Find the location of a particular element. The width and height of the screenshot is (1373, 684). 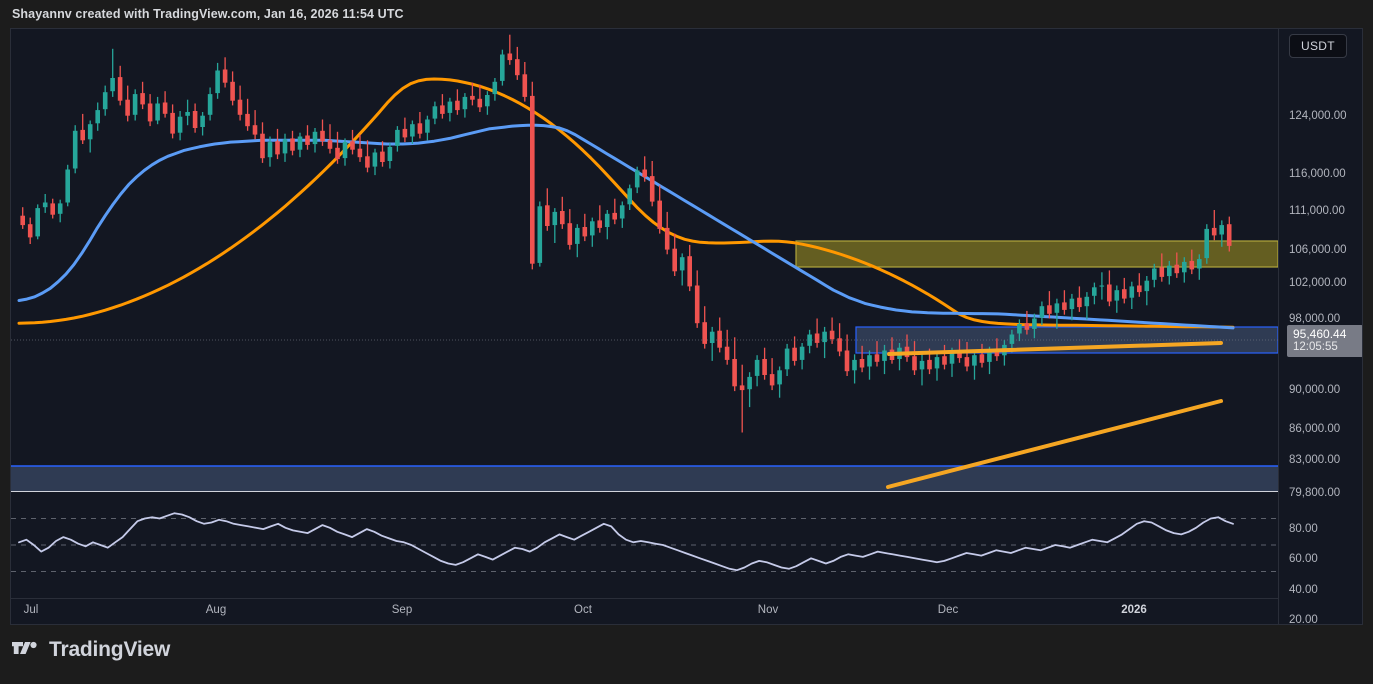

price-axis-label: 111,000.00 is located at coordinates (1317, 211).